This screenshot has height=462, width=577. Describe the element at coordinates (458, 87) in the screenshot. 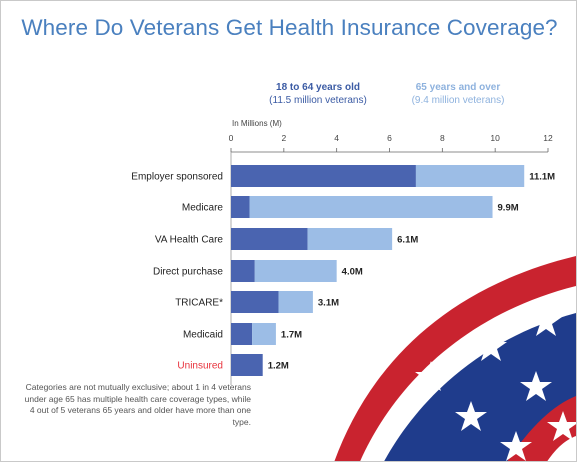

I see `legend-series2-label: 65 years and over` at that location.